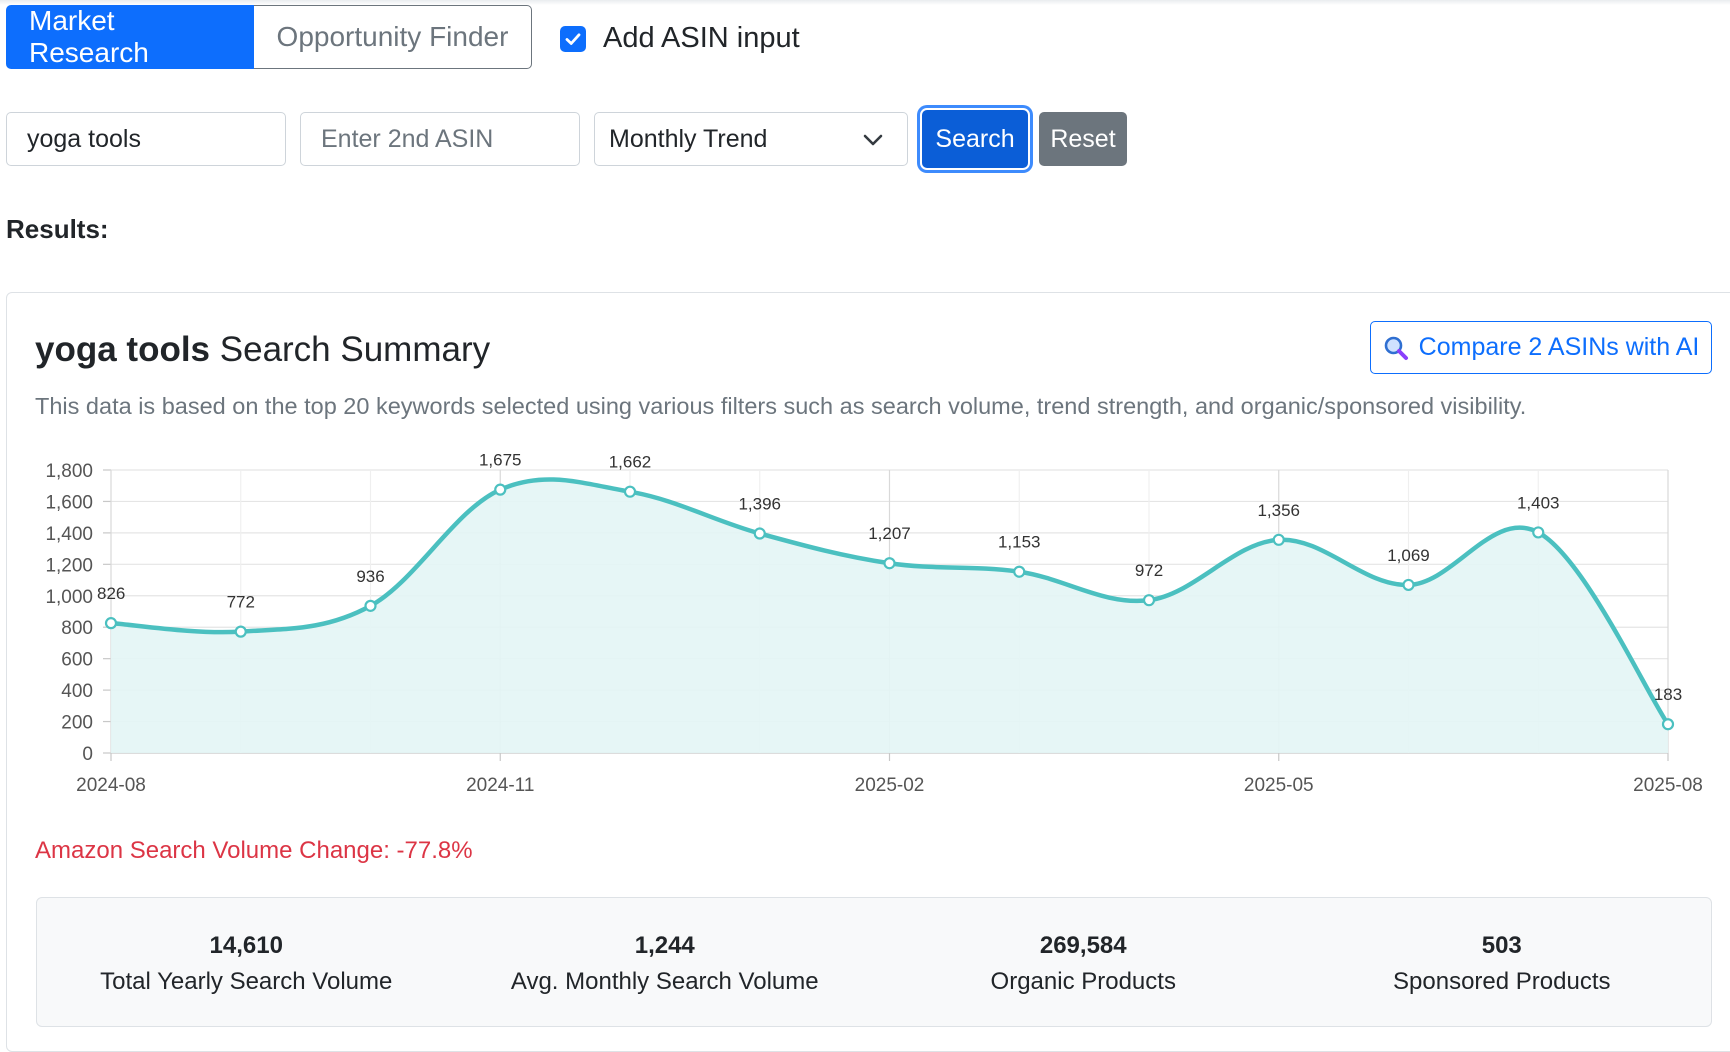 The height and width of the screenshot is (1052, 1730). Describe the element at coordinates (889, 533) in the screenshot. I see `data-label: 1,207` at that location.